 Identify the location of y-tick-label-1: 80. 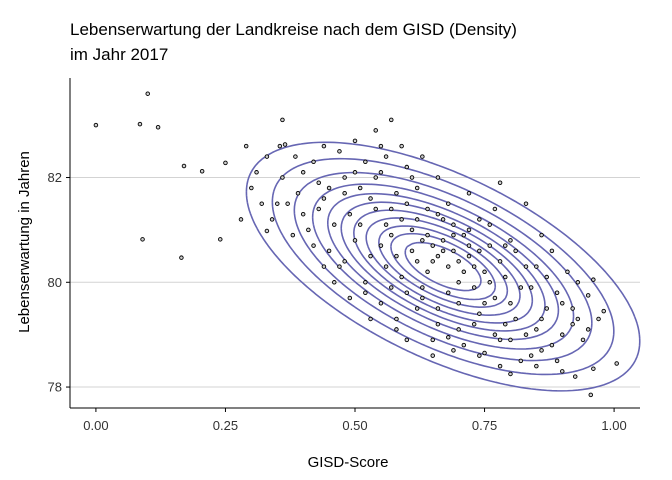
(55, 282).